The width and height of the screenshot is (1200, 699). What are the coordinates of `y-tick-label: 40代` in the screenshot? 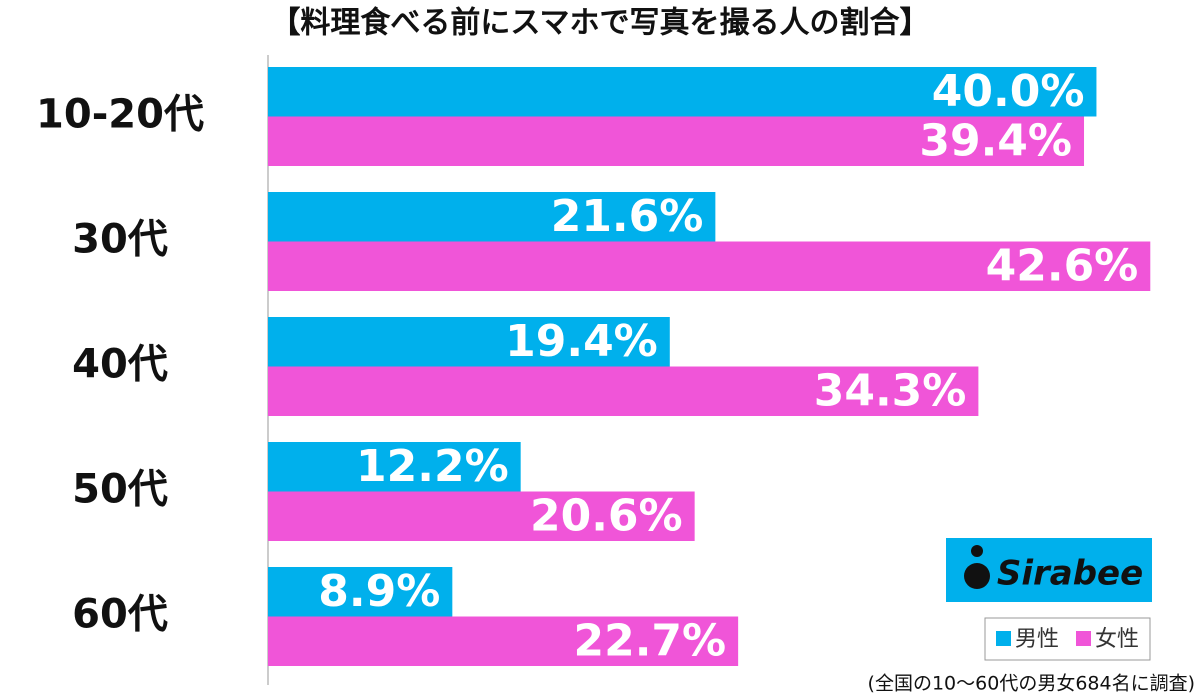 It's located at (120, 365).